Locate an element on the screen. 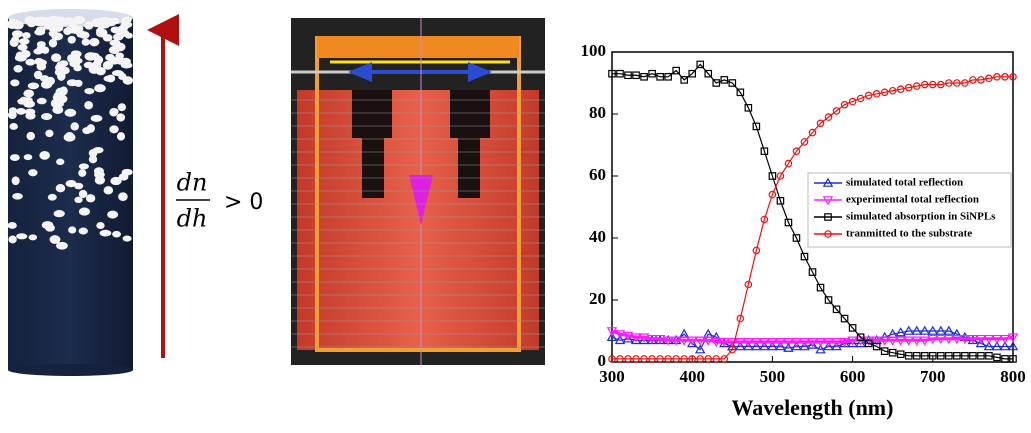  sim-void is located at coordinates (373, 168).